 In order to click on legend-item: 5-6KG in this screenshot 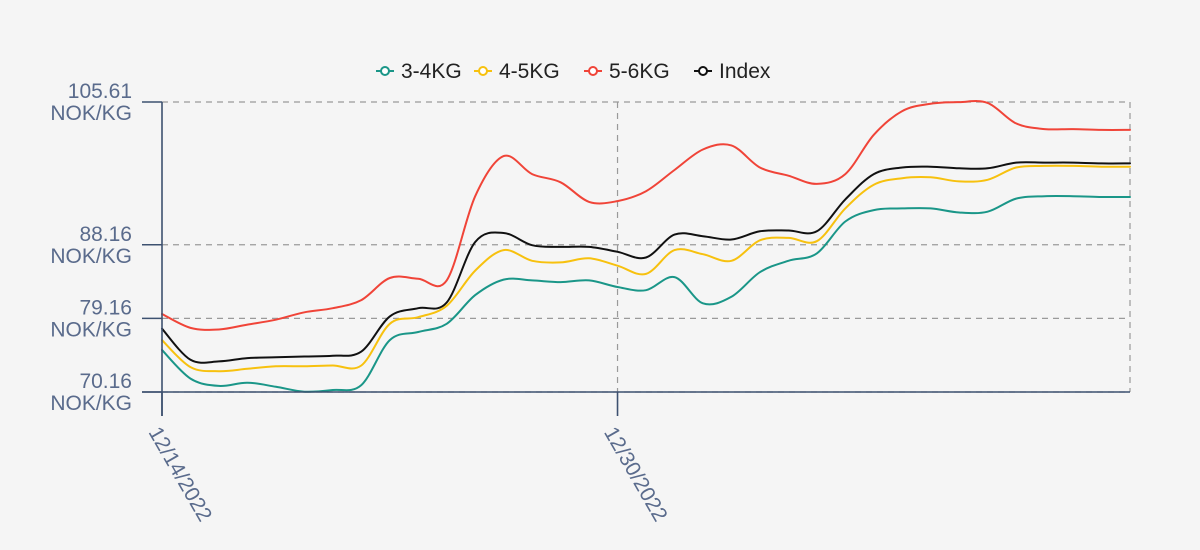, I will do `click(627, 71)`.